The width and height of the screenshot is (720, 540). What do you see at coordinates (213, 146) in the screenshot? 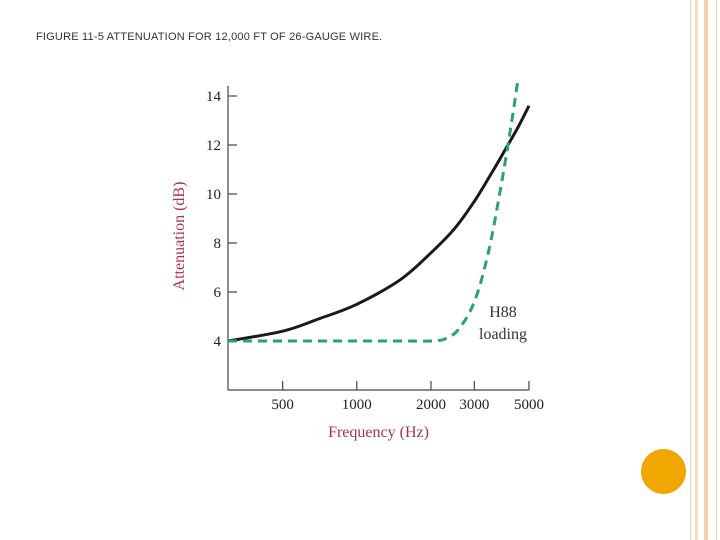
I see `y-tick-label: 12` at bounding box center [213, 146].